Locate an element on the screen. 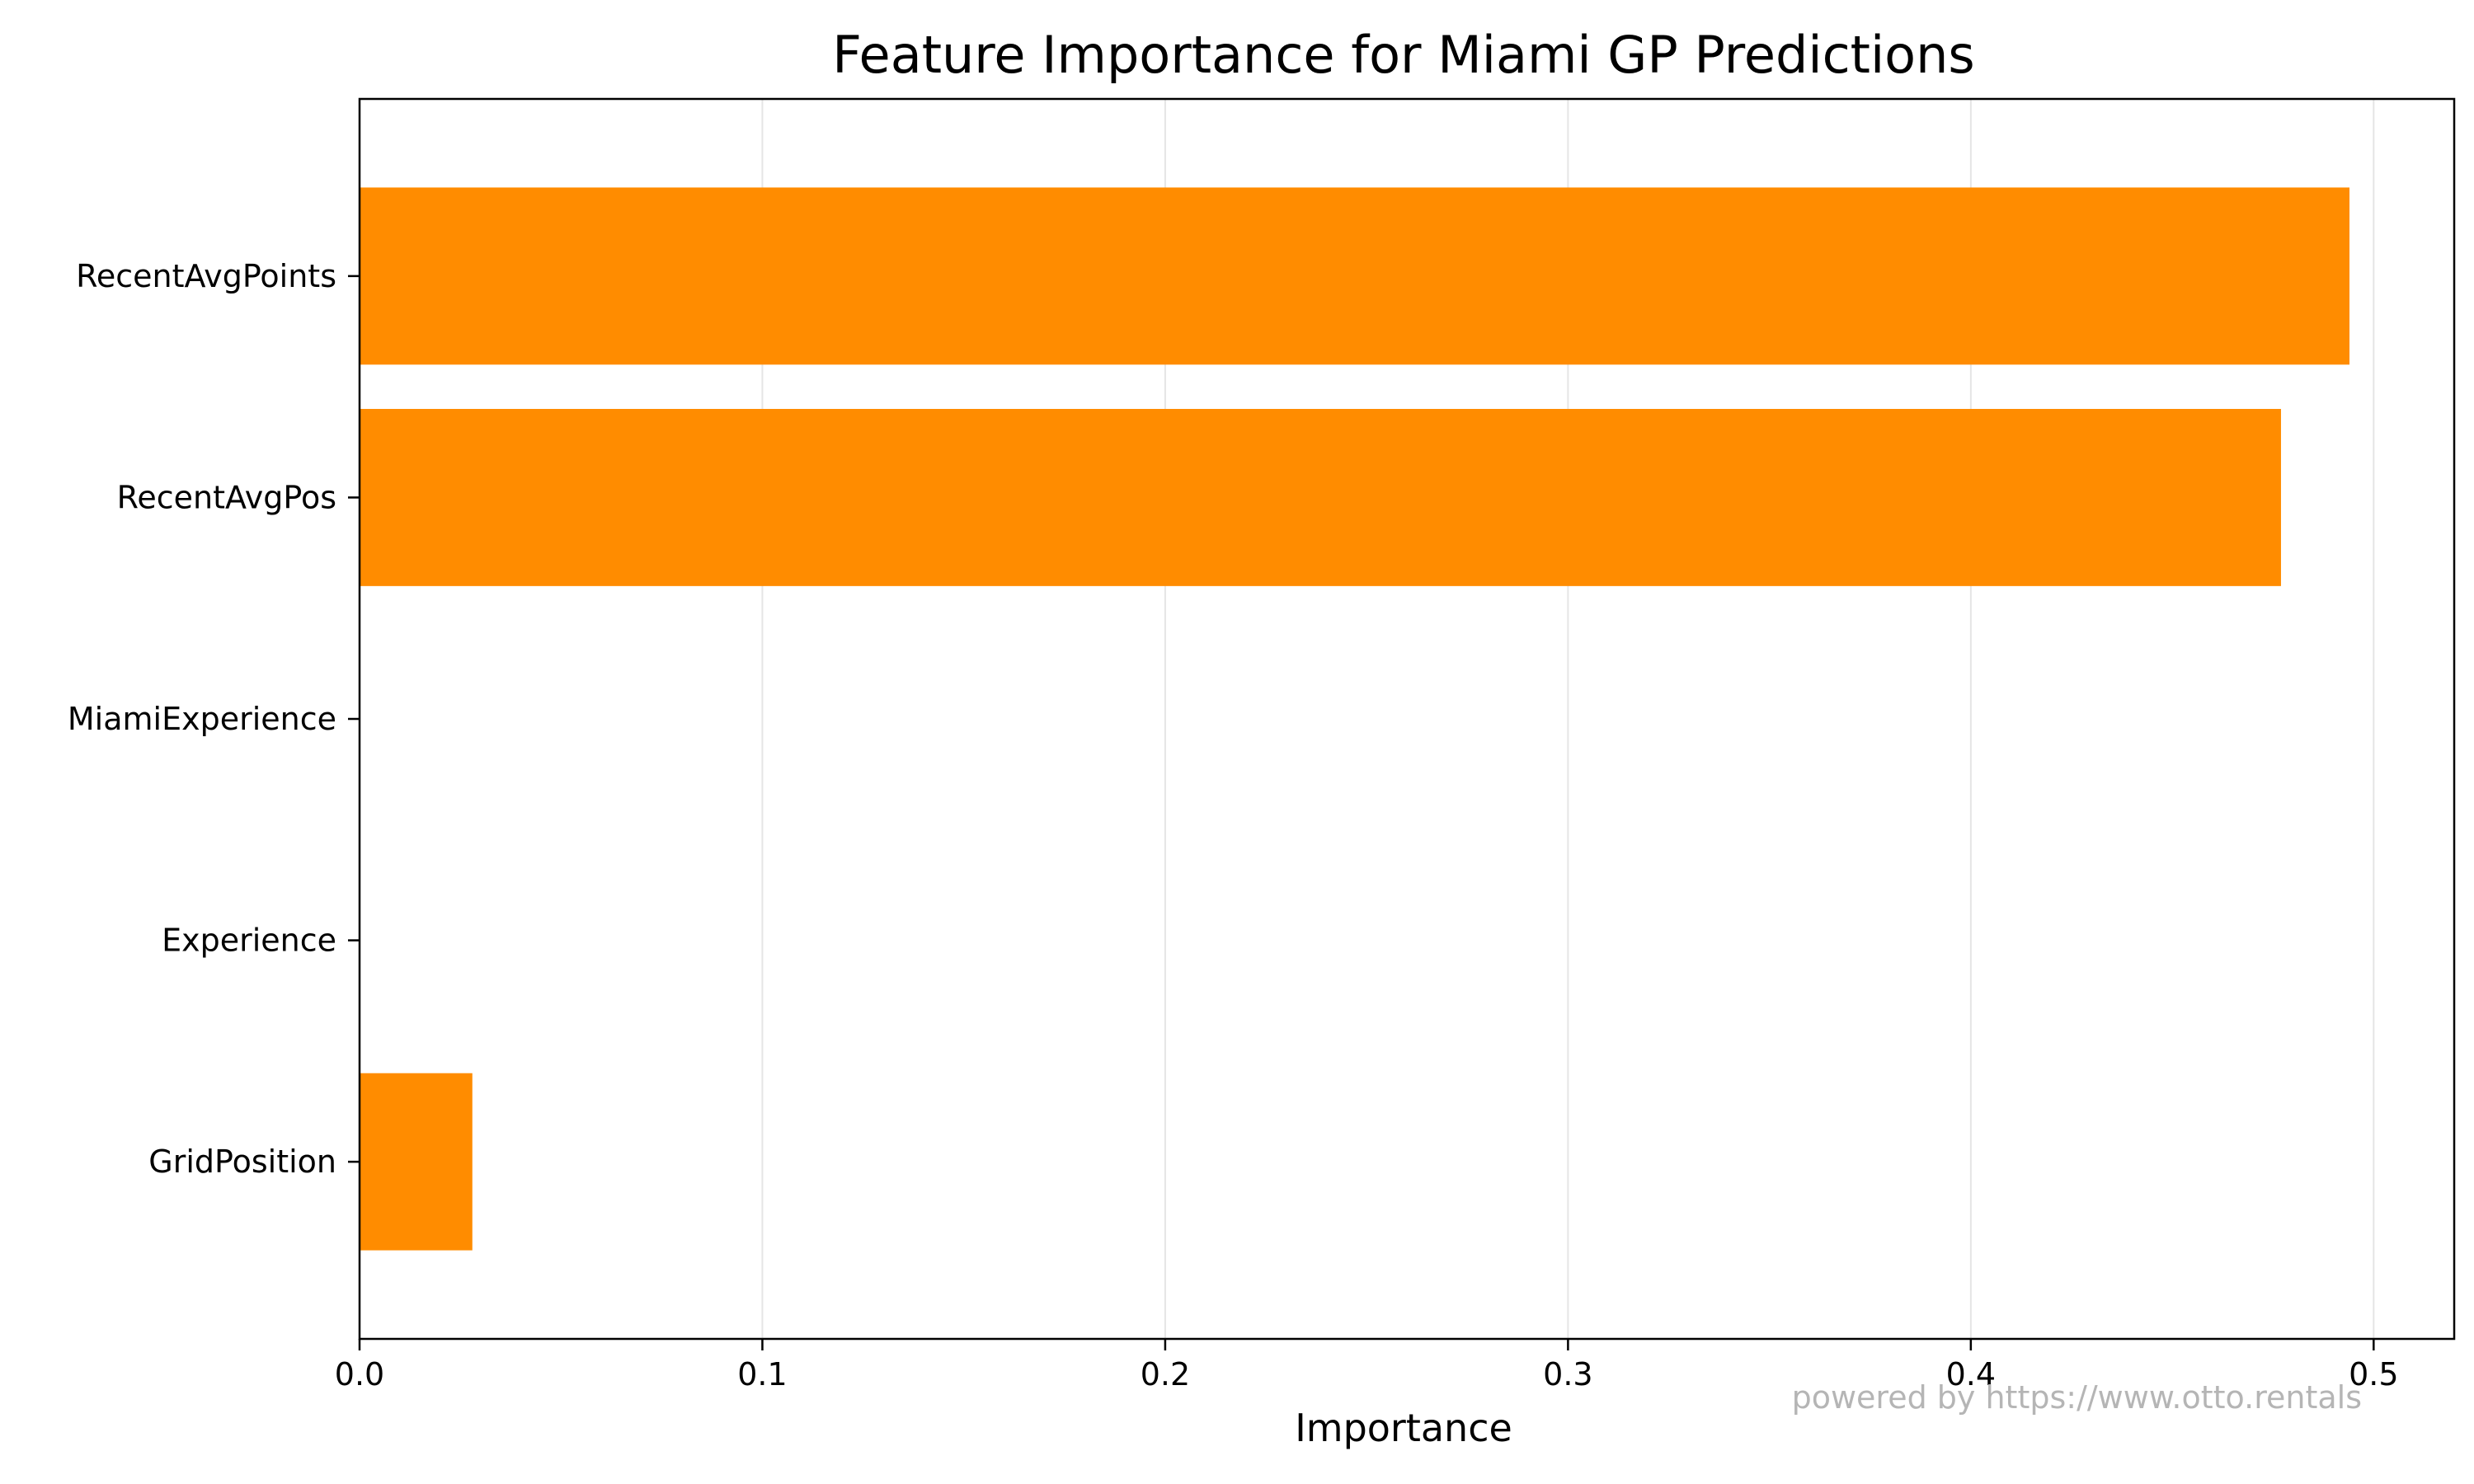 The width and height of the screenshot is (2474, 1484). x-tick-label: 0.4 is located at coordinates (1971, 1374).